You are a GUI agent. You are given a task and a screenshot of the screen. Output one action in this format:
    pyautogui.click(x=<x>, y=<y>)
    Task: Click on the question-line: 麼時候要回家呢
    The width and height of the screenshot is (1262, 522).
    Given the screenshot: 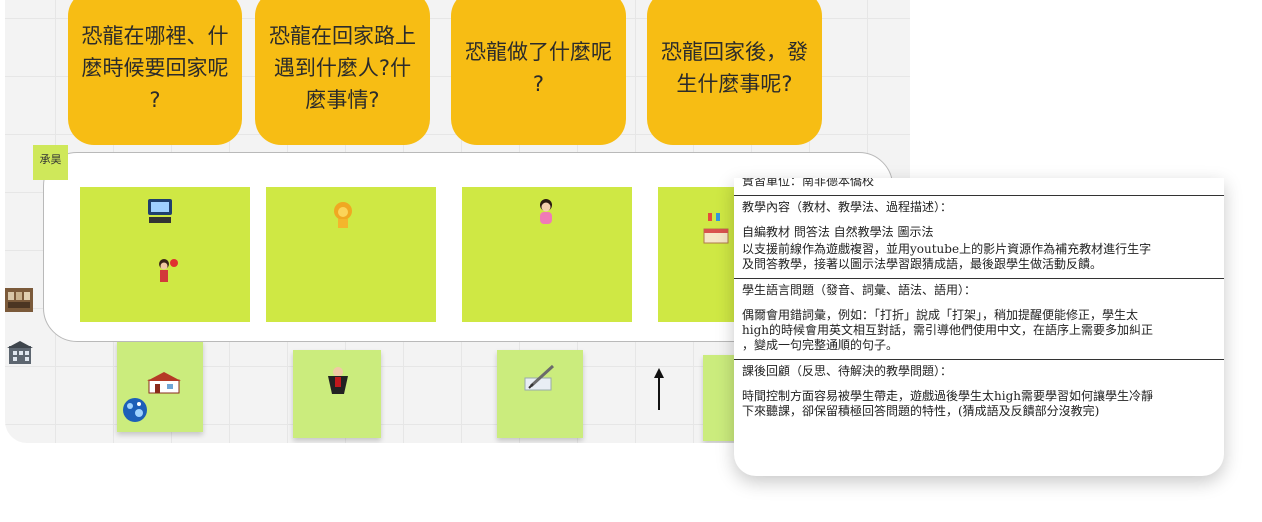 What is the action you would take?
    pyautogui.click(x=155, y=67)
    